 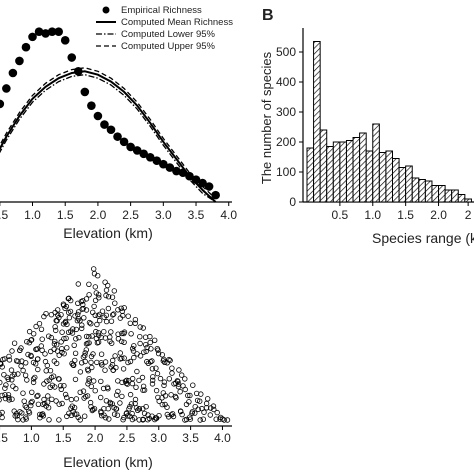 What do you see at coordinates (116, 427) in the screenshot?
I see `panel-c-axes` at bounding box center [116, 427].